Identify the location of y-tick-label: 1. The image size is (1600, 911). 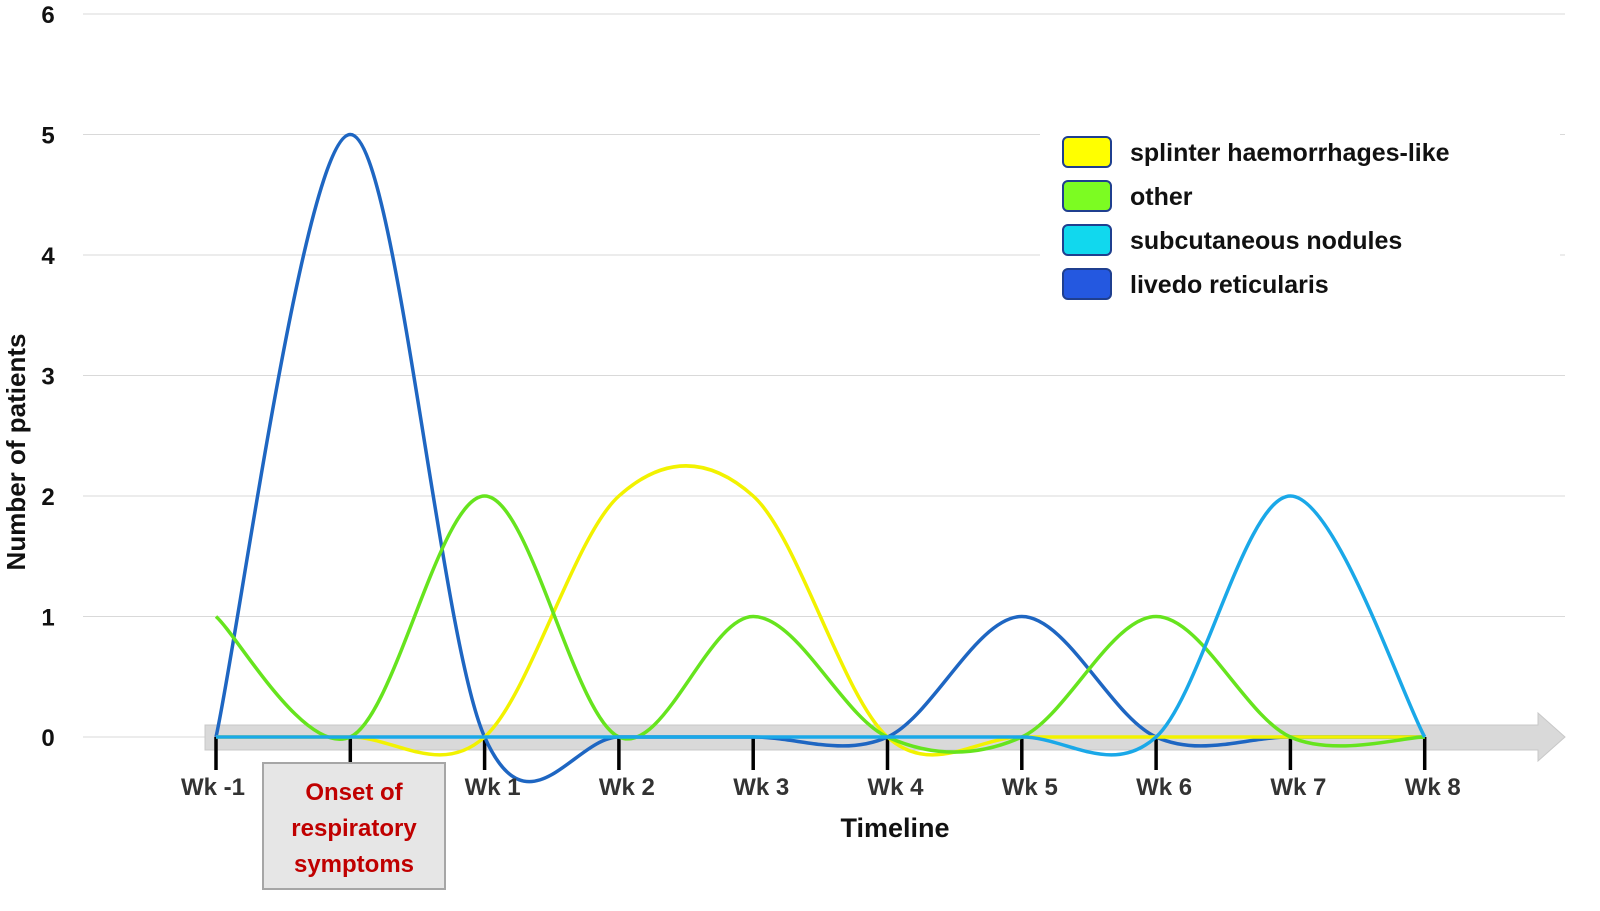
(47, 618).